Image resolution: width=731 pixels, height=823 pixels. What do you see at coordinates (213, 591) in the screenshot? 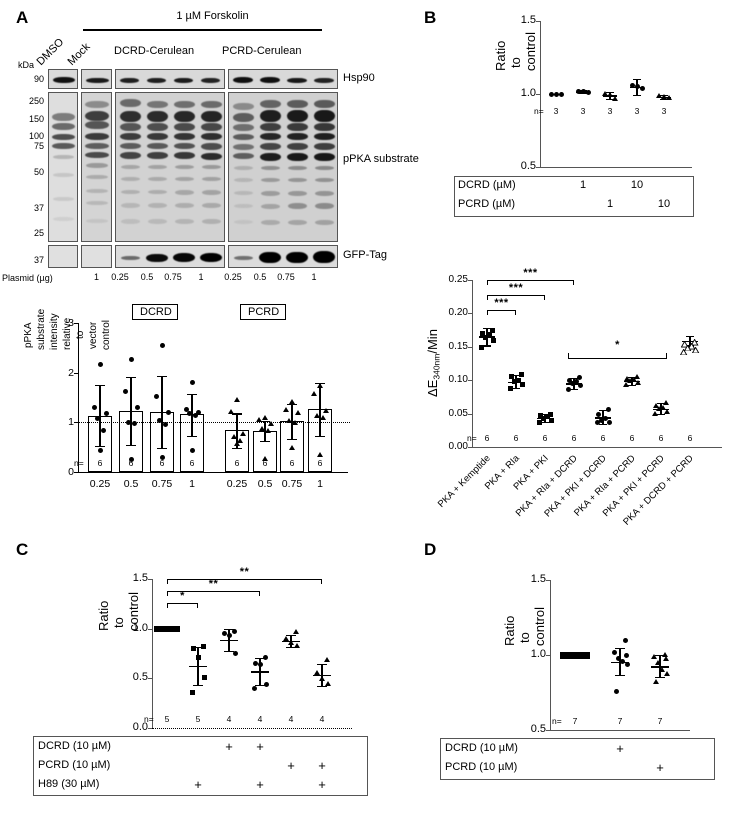
I see `chart-c-bracket-1-line` at bounding box center [213, 591].